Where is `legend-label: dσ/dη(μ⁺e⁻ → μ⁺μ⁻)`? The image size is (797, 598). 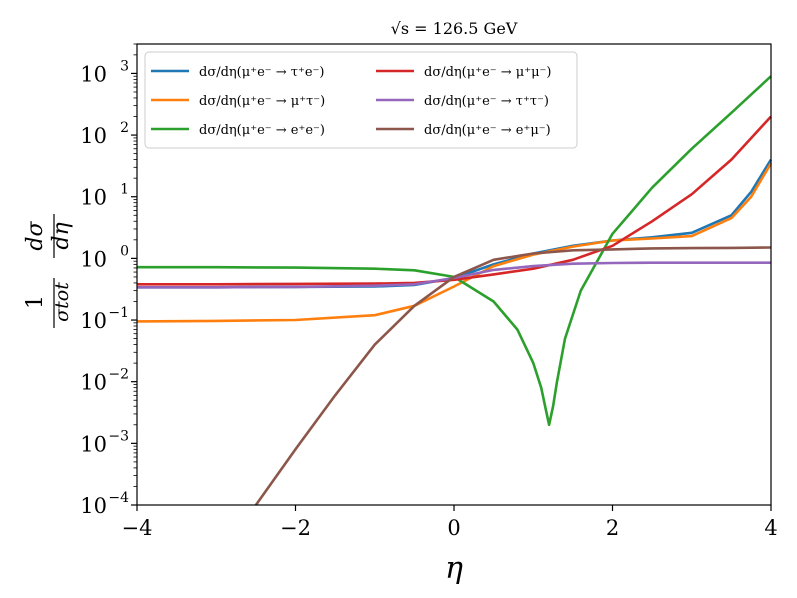 legend-label: dσ/dη(μ⁺e⁻ → μ⁺μ⁻) is located at coordinates (487, 72).